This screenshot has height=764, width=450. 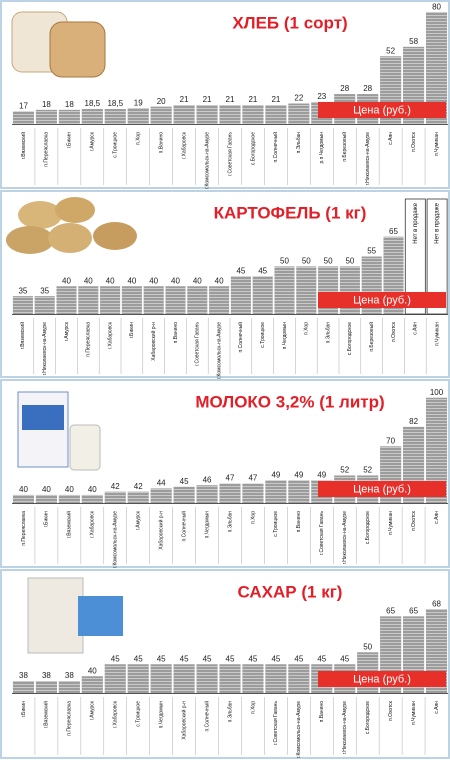 I want to click on bread-image, so click(x=58, y=44).